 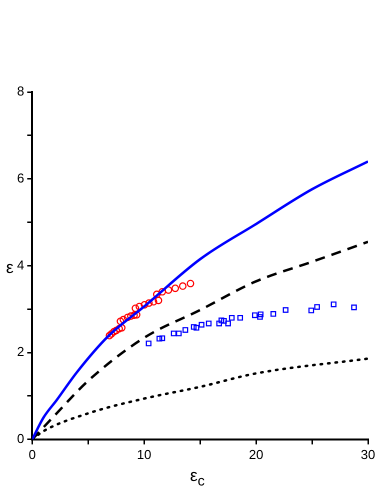 What do you see at coordinates (10, 268) in the screenshot?
I see `y-axis-title: ε` at bounding box center [10, 268].